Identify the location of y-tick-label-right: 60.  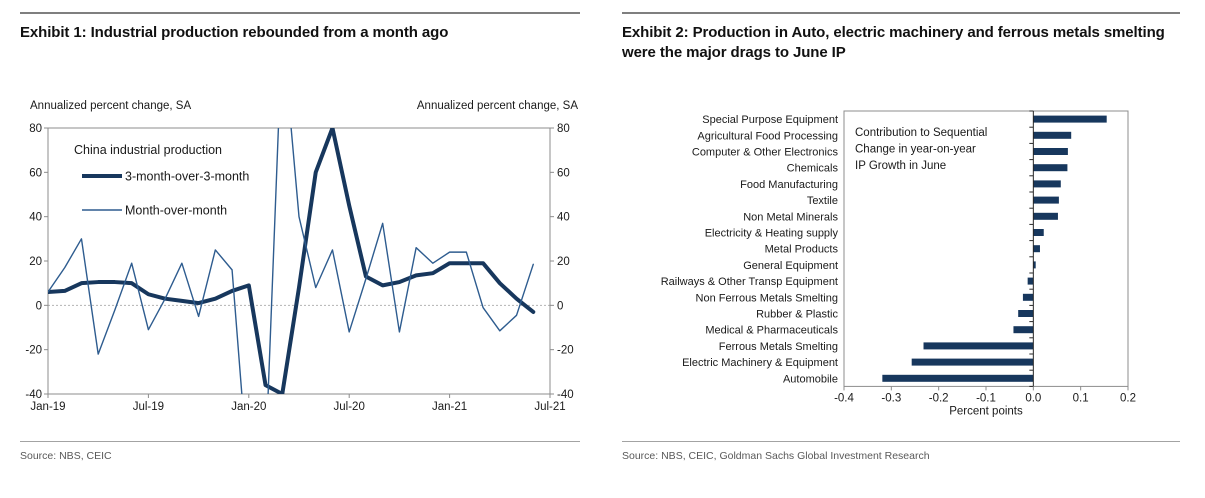
(563, 173).